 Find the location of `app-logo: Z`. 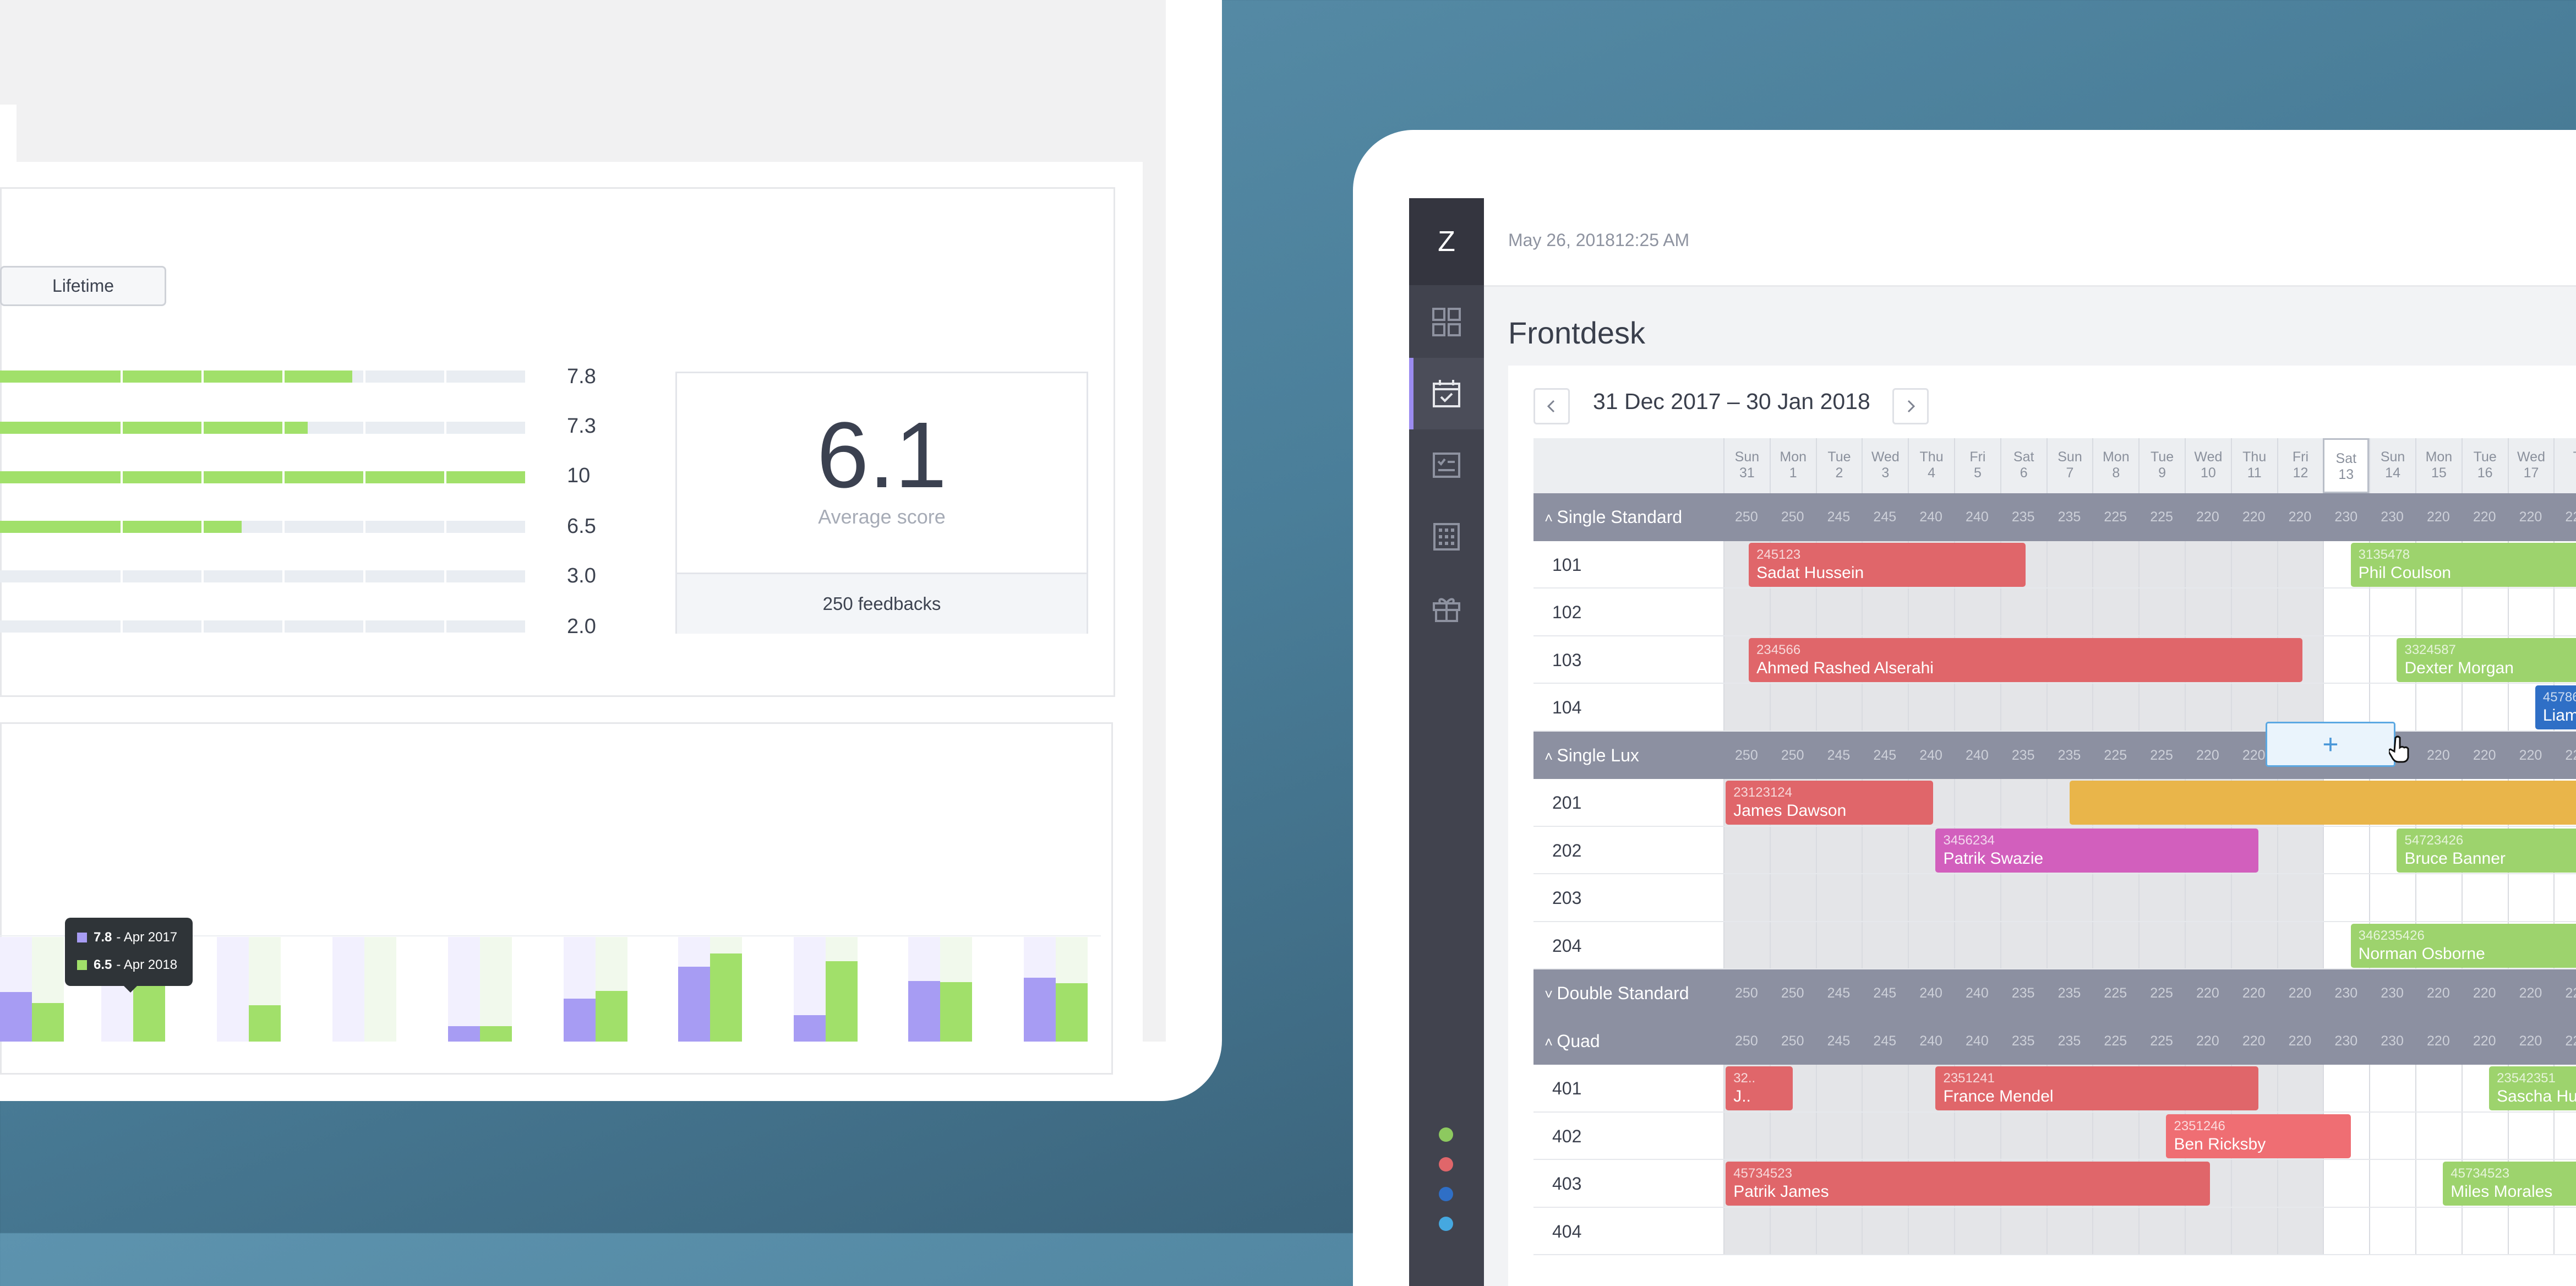

app-logo: Z is located at coordinates (1446, 242).